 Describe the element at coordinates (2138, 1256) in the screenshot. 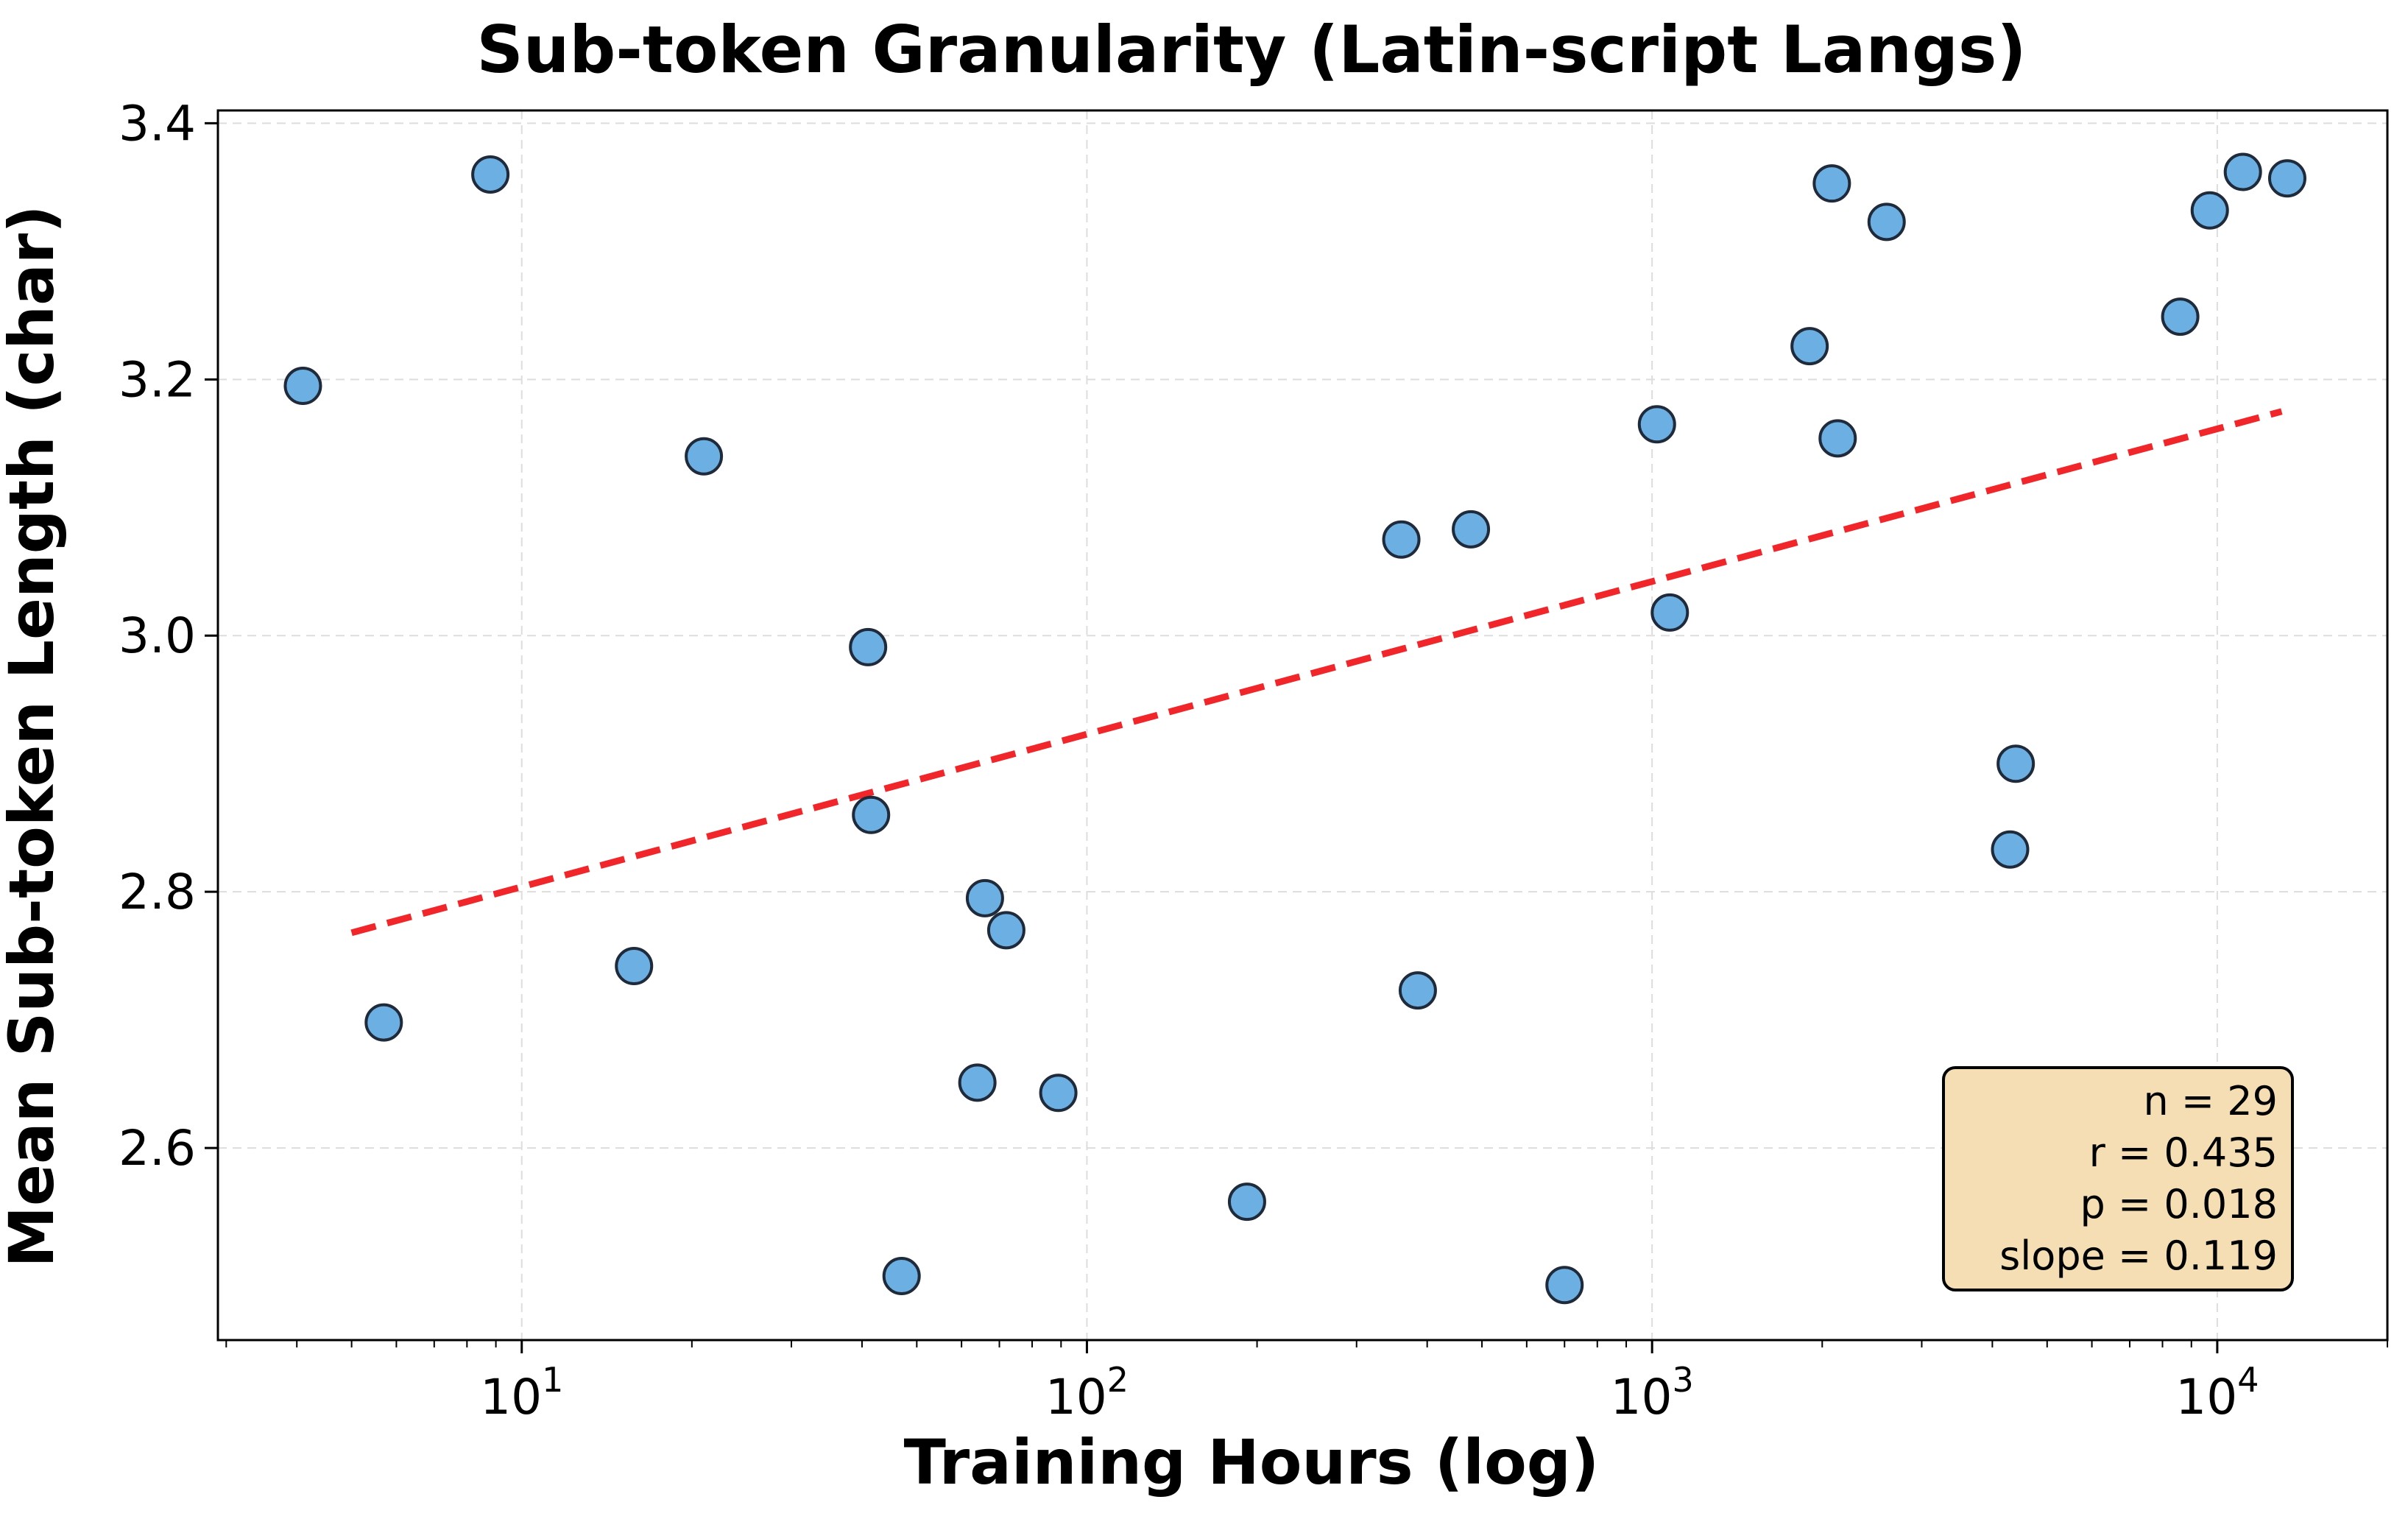

I see `stats-slope: slope = 0.119` at that location.